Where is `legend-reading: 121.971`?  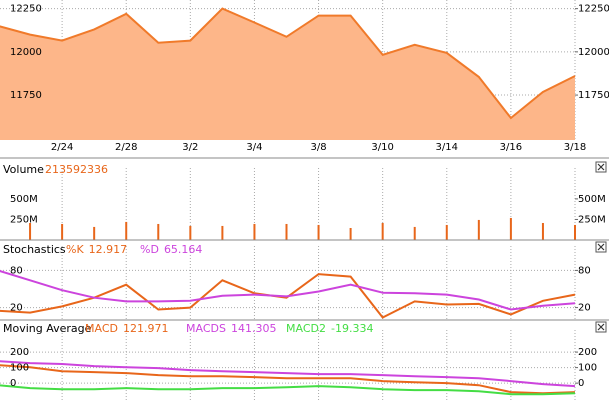
legend-reading: 121.971 is located at coordinates (146, 328).